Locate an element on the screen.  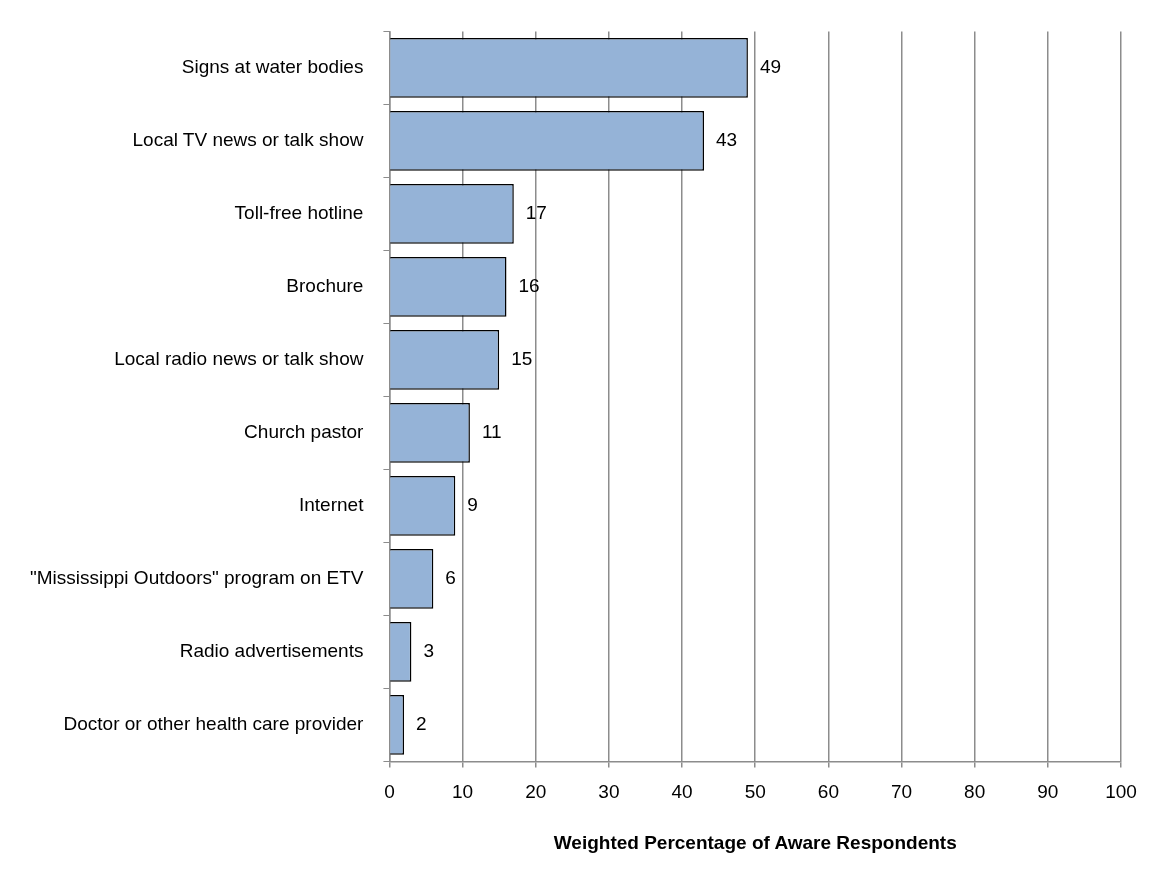
x-tick-label: 90 is located at coordinates (1048, 792).